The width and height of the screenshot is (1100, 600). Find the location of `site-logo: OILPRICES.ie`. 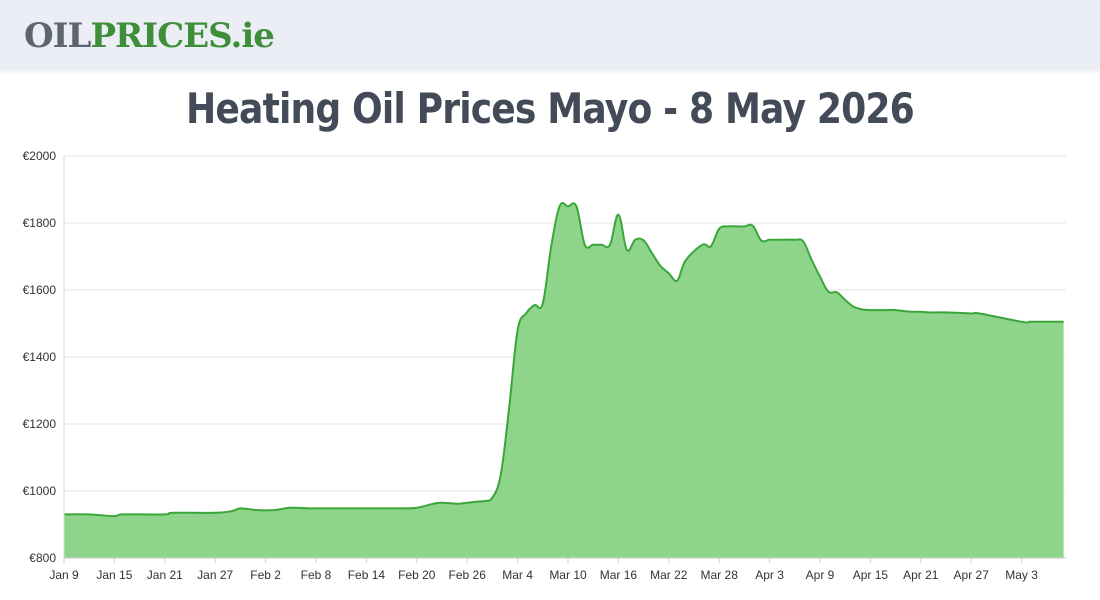

site-logo: OILPRICES.ie is located at coordinates (149, 36).